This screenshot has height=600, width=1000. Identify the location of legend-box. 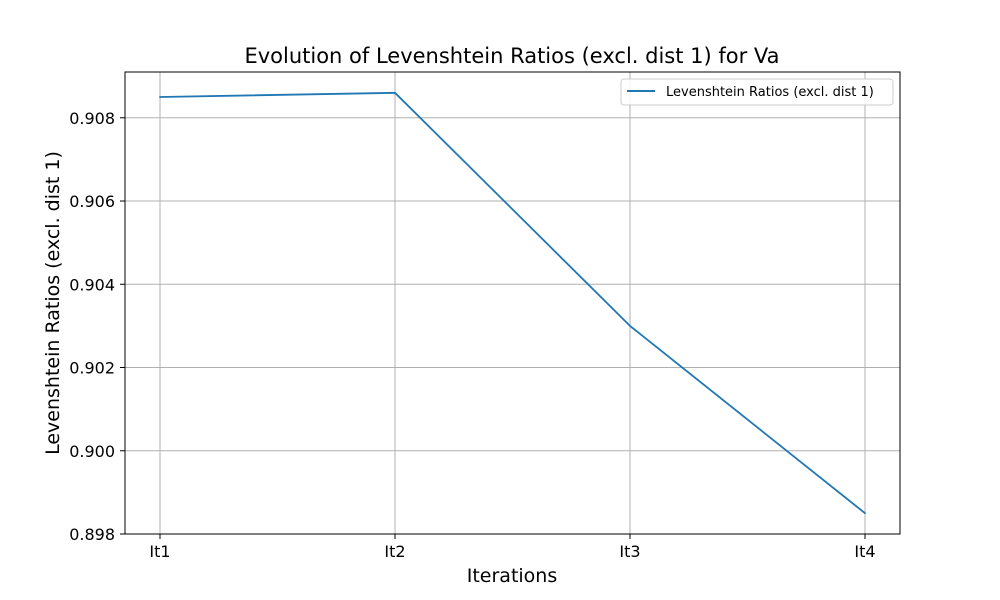
(757, 92).